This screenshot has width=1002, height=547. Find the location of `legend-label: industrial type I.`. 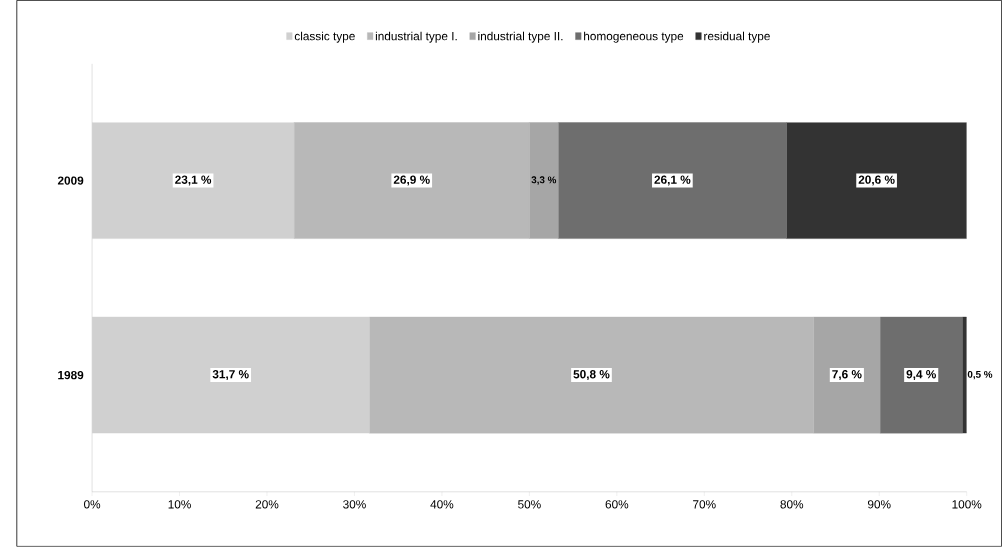

legend-label: industrial type I. is located at coordinates (416, 37).